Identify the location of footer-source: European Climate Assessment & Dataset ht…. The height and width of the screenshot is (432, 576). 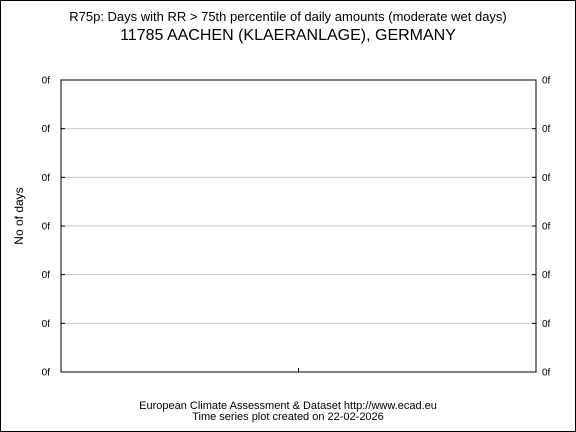
(288, 406).